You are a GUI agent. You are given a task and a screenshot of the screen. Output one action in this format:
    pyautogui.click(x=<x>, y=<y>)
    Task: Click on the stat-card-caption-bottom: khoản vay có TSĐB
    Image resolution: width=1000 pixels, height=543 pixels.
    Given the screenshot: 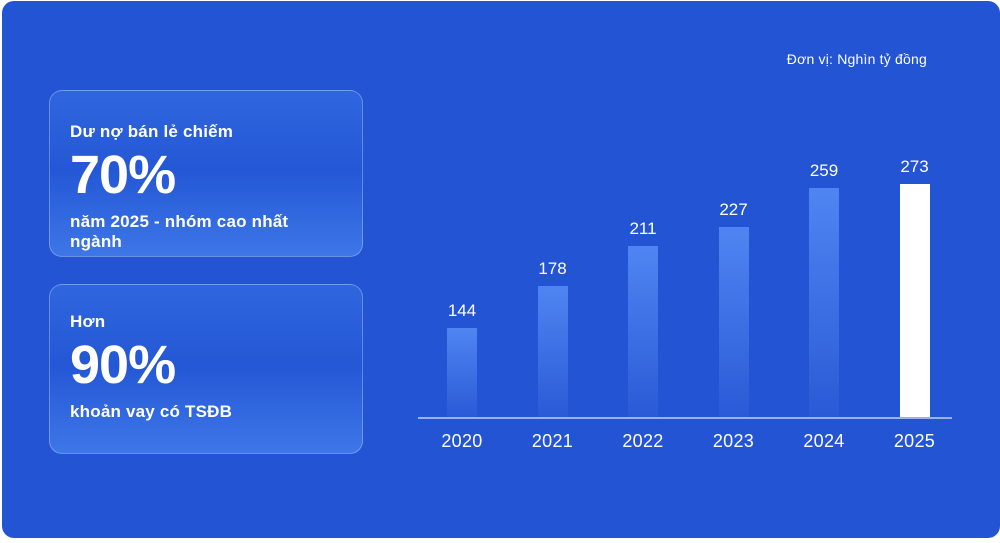 What is the action you would take?
    pyautogui.click(x=151, y=412)
    